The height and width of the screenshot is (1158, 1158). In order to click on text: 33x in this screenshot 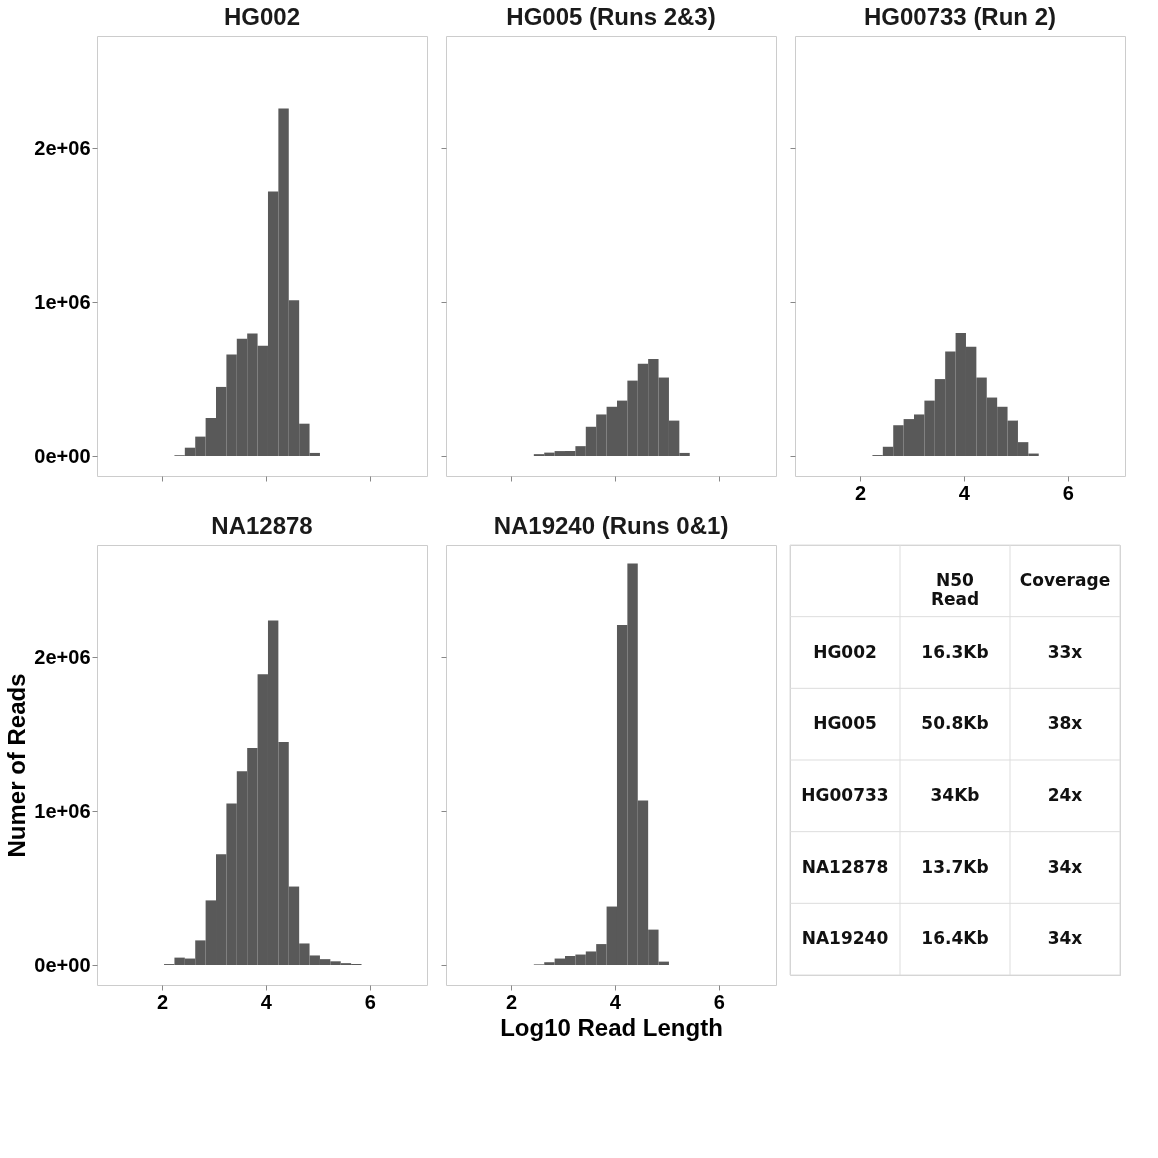, I will do `click(1065, 651)`.